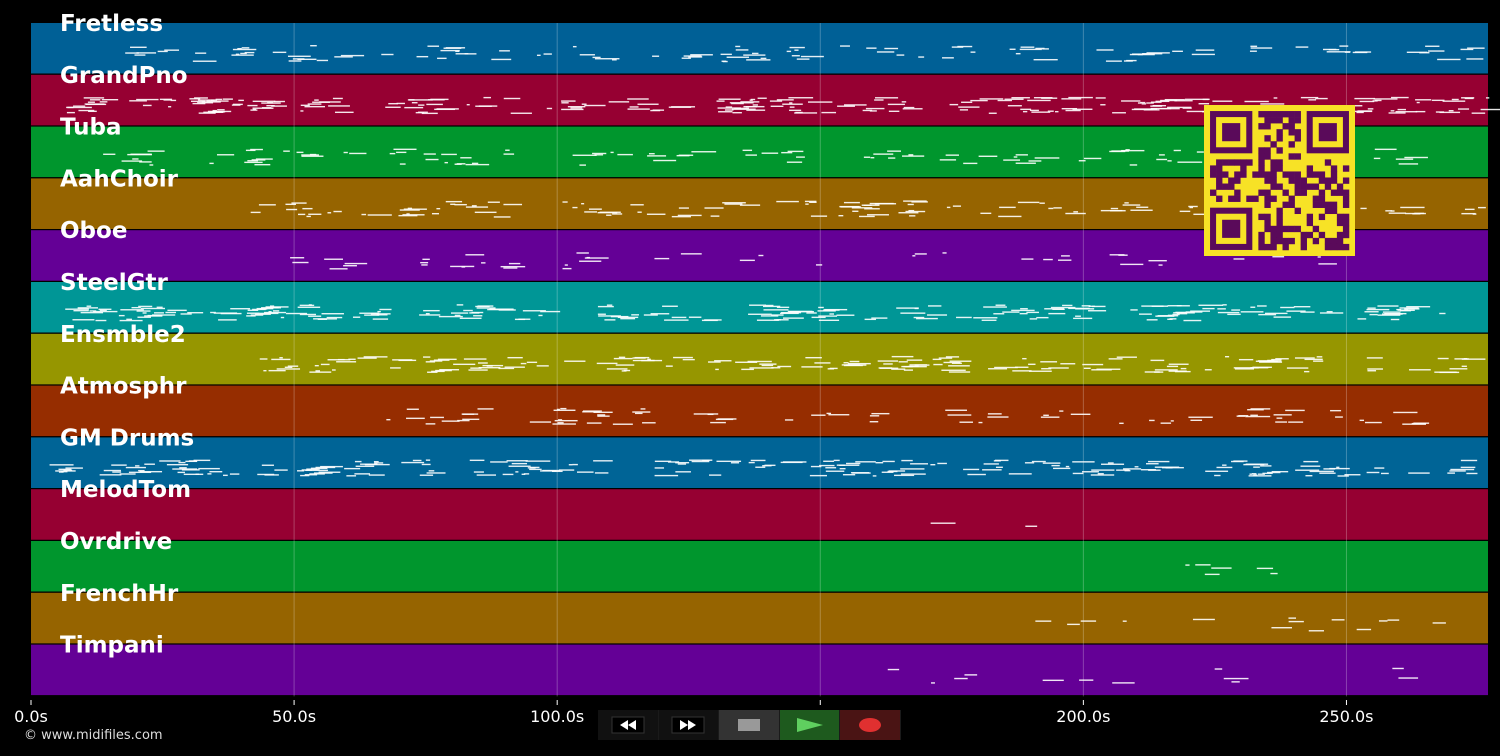  I want to click on track-label: Ensmble2, so click(123, 335).